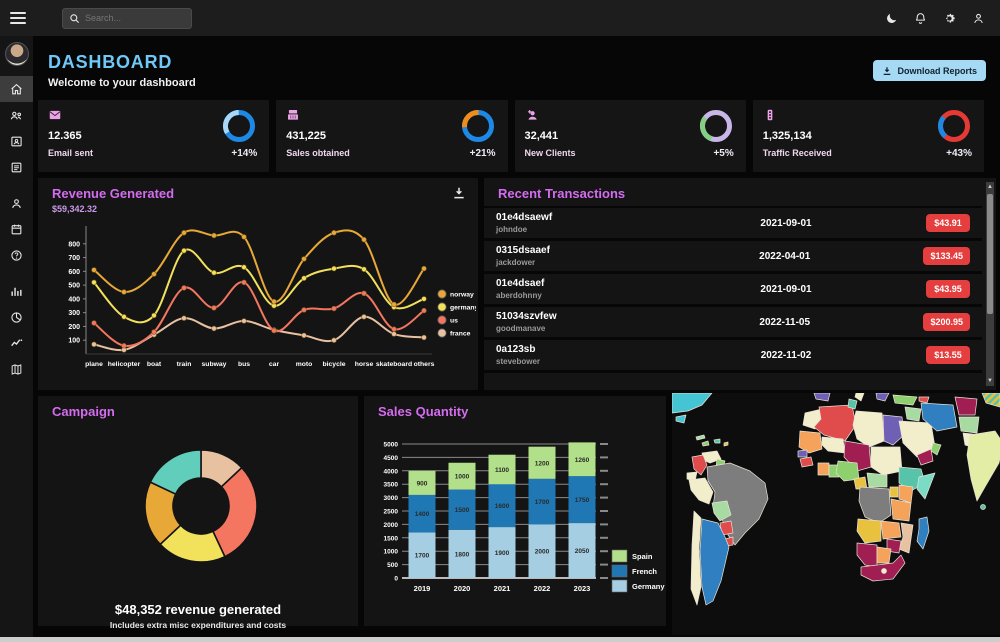  I want to click on svg-text: 1200, so click(542, 463).